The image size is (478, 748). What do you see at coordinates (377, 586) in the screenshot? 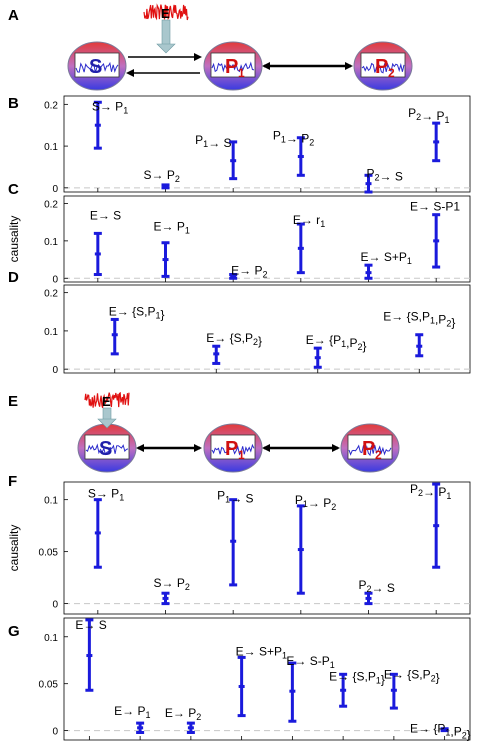
I see `point-label: P2→ S` at bounding box center [377, 586].